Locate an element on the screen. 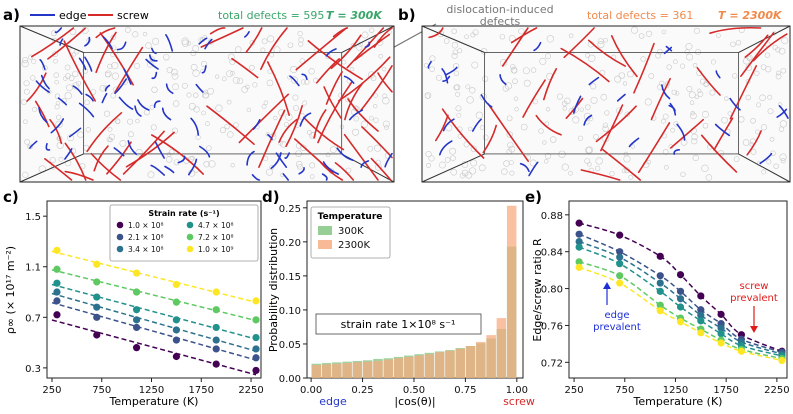  panel-c-ticks: 250 750 1250 1750 2250 0.3 0.7 1.1 1.5 is located at coordinates (144, 304).